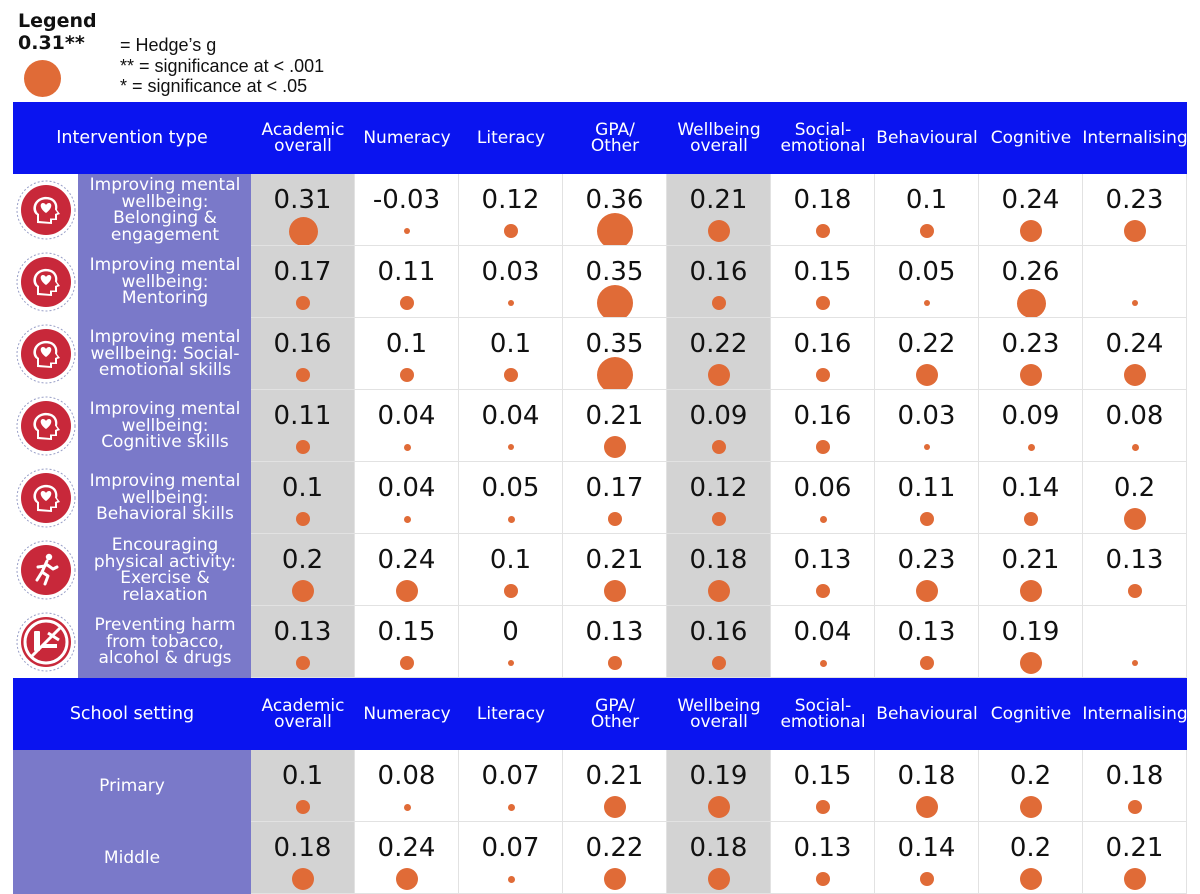 This screenshot has height=894, width=1200. I want to click on data-cell: 0.03, so click(511, 282).